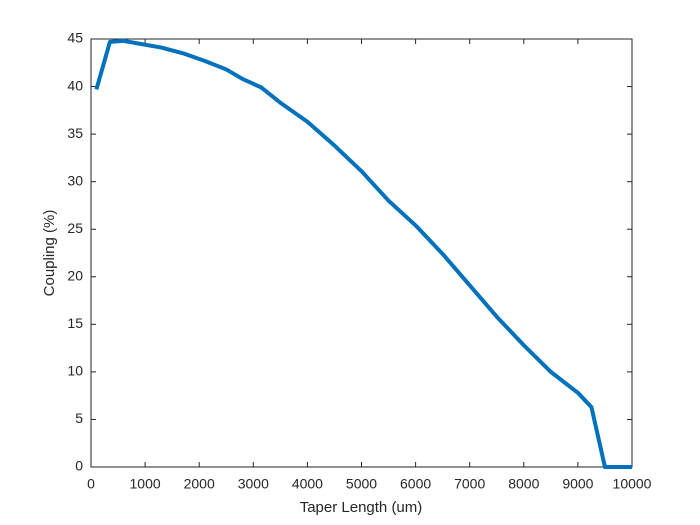 The image size is (700, 525). I want to click on x-tick-label: 9000, so click(577, 484).